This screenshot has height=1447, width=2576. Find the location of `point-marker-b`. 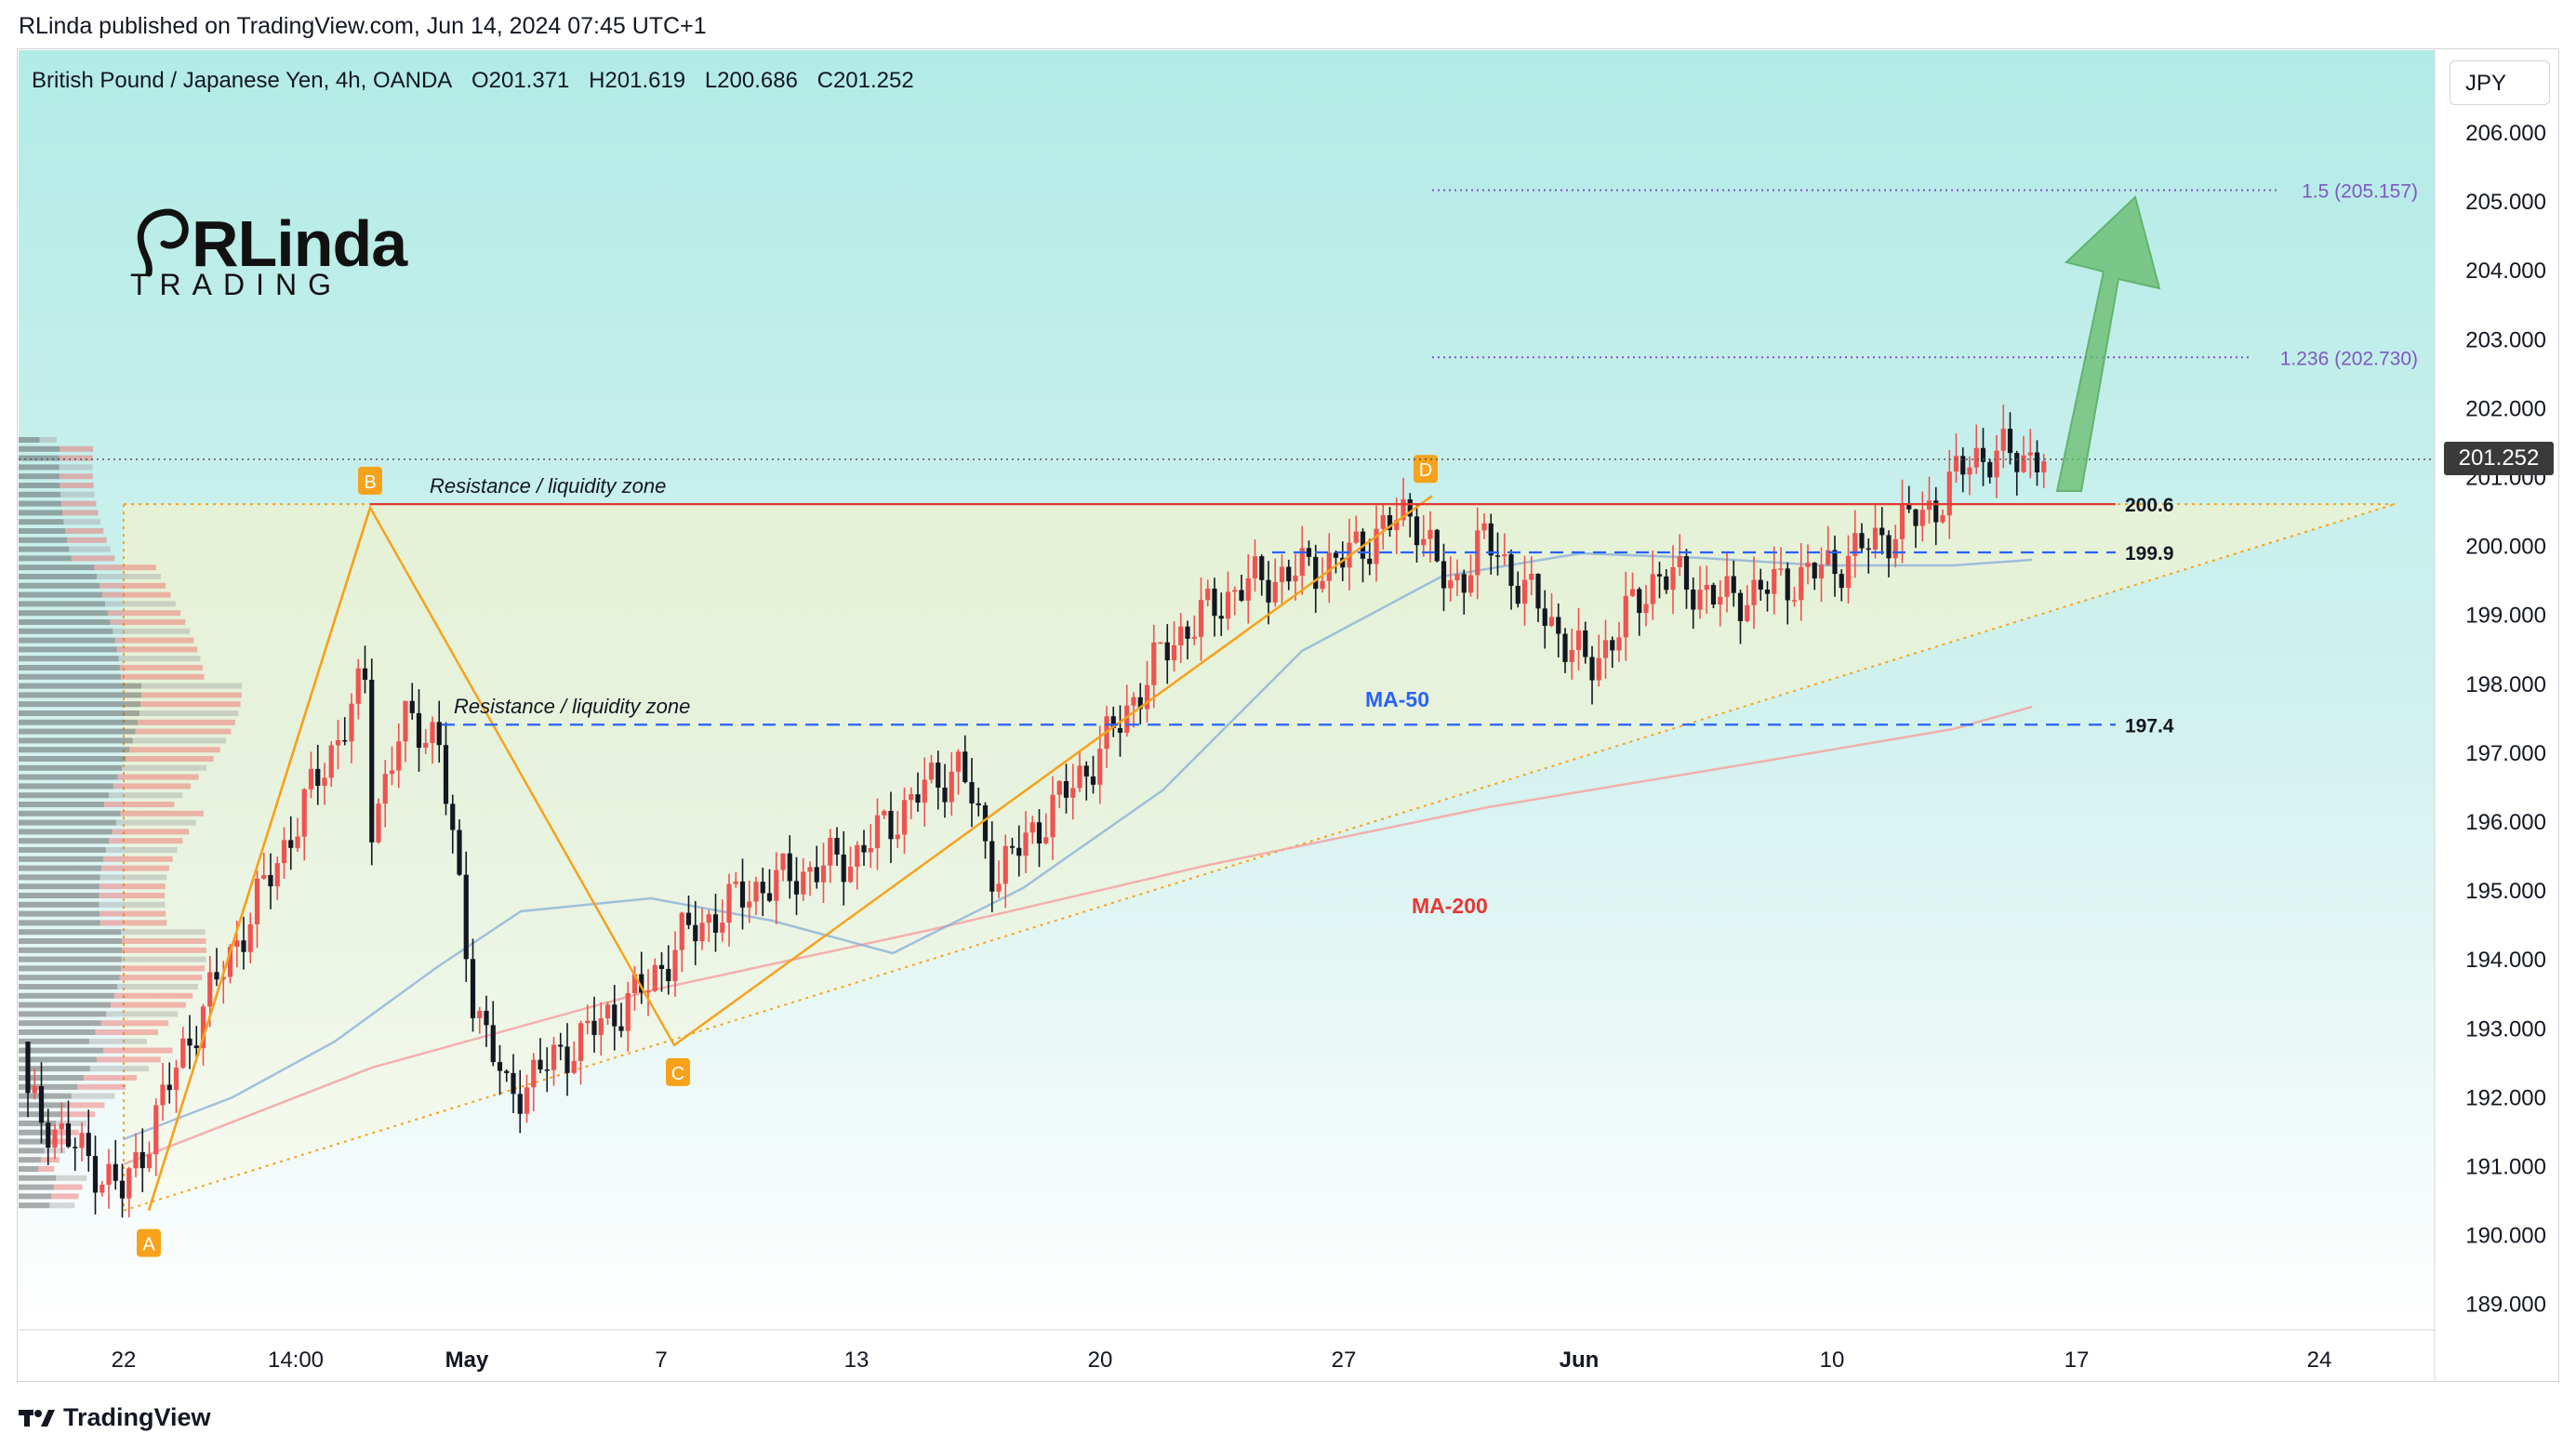

point-marker-b is located at coordinates (370, 481).